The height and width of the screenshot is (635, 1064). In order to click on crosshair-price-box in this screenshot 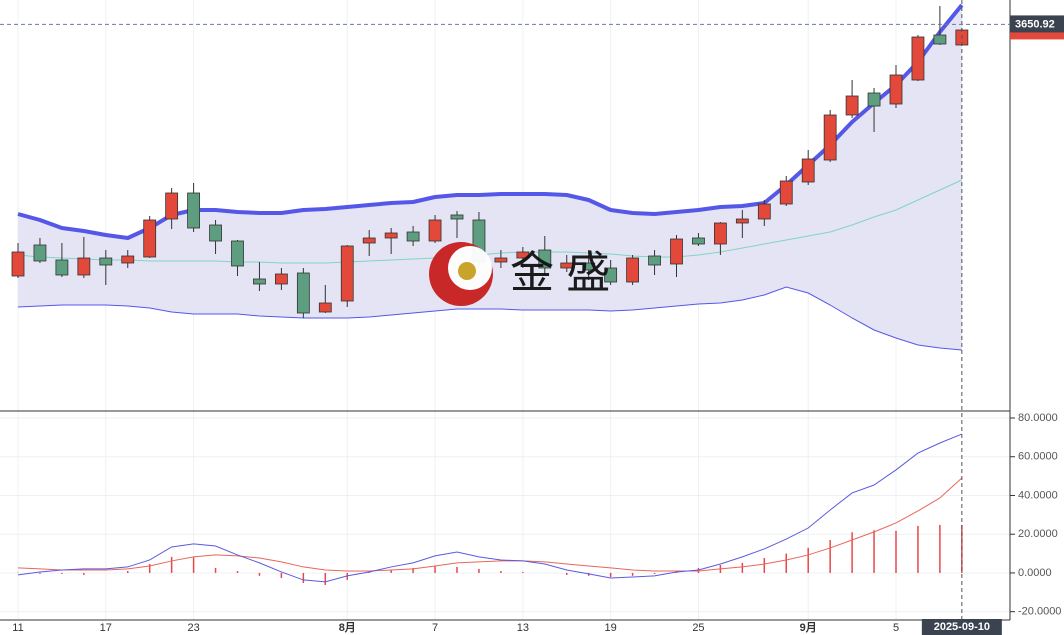, I will do `click(1037, 24)`.